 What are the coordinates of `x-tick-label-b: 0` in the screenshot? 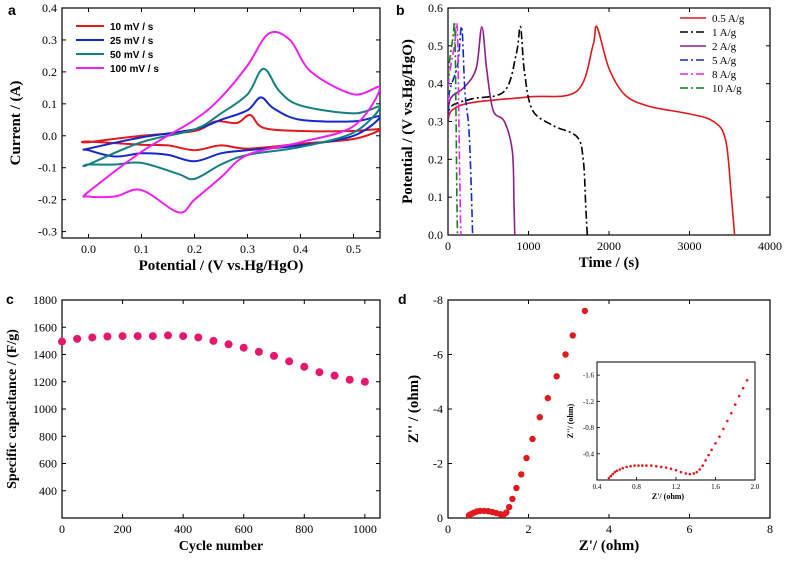 It's located at (448, 246).